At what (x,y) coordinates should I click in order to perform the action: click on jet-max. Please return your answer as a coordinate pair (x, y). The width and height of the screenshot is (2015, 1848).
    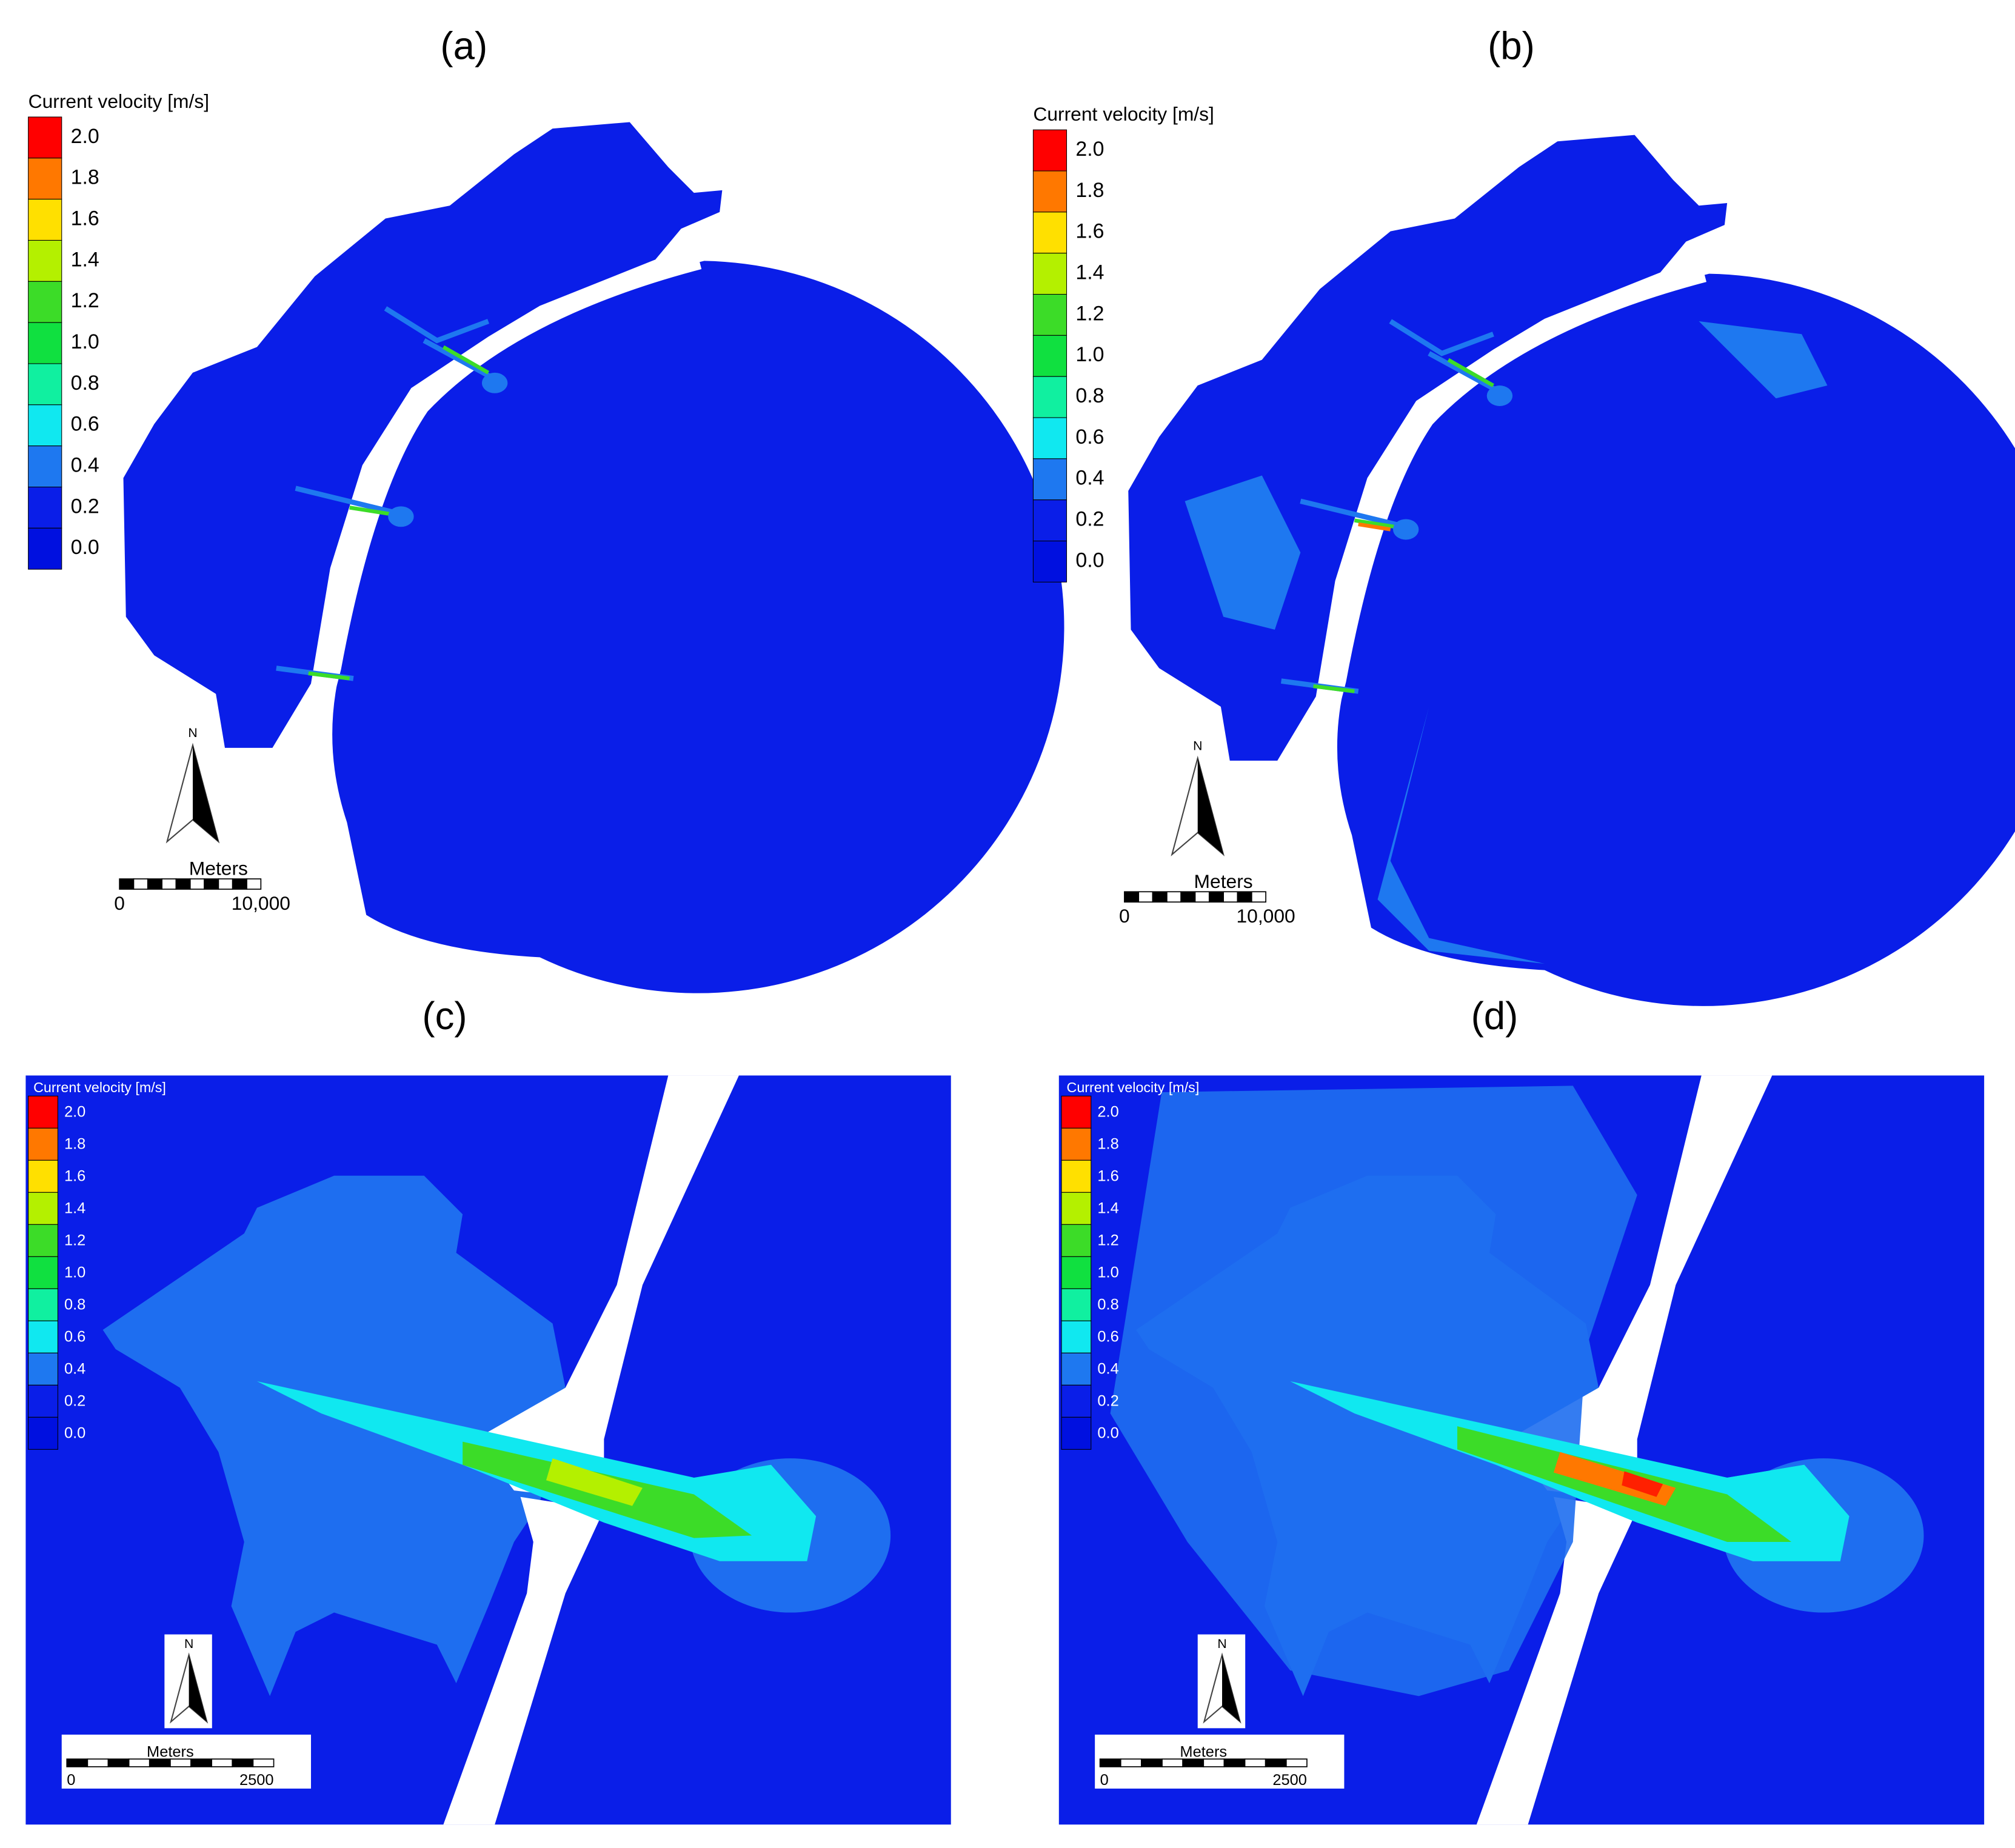
    Looking at the image, I should click on (1642, 1484).